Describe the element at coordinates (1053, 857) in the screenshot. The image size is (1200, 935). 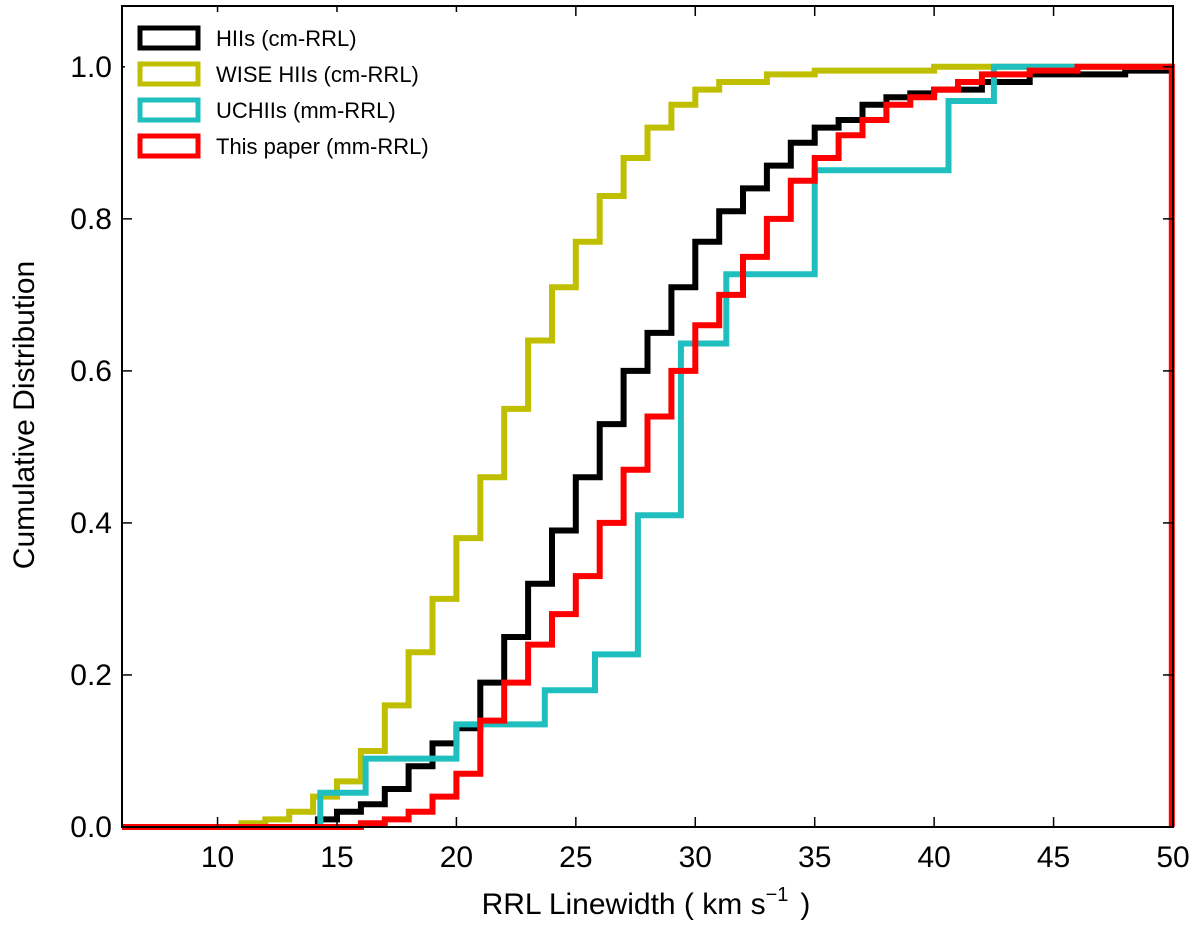
I see `x-tick-label-7: 45` at that location.